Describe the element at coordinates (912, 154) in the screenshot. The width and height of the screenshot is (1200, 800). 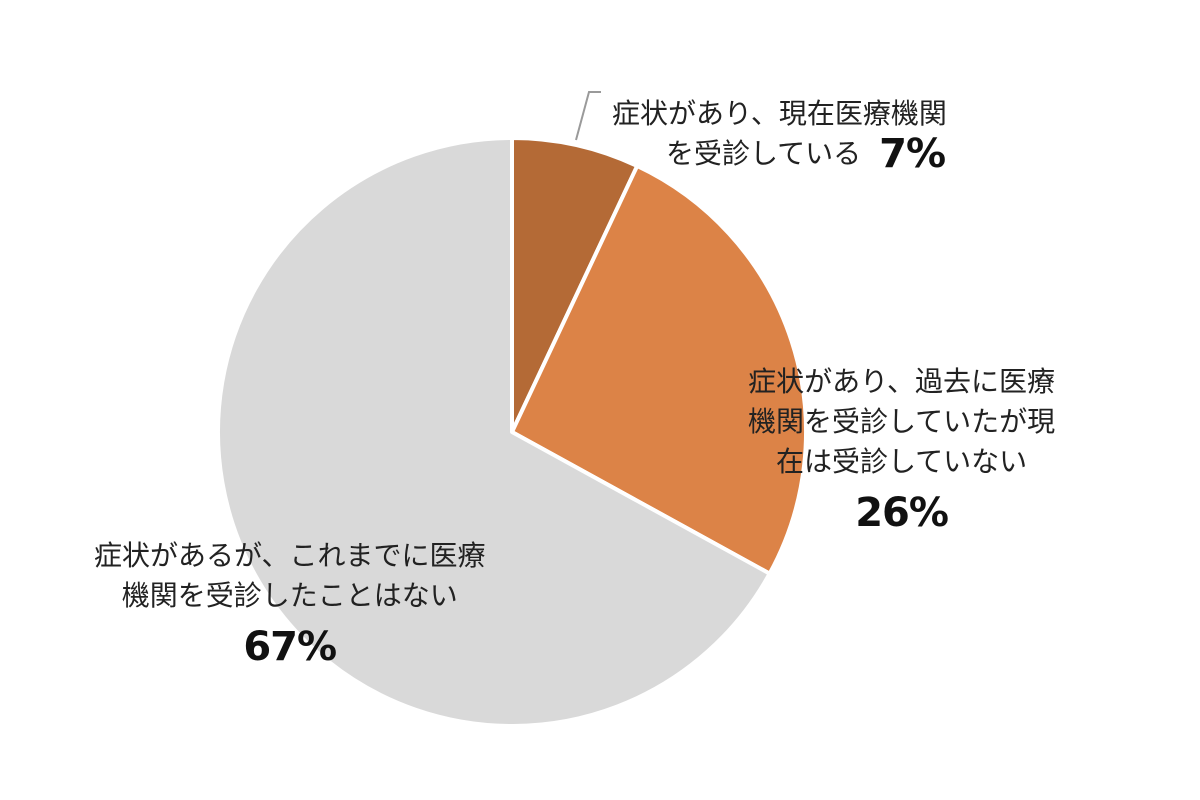
I see `slice-value-label: 7%` at that location.